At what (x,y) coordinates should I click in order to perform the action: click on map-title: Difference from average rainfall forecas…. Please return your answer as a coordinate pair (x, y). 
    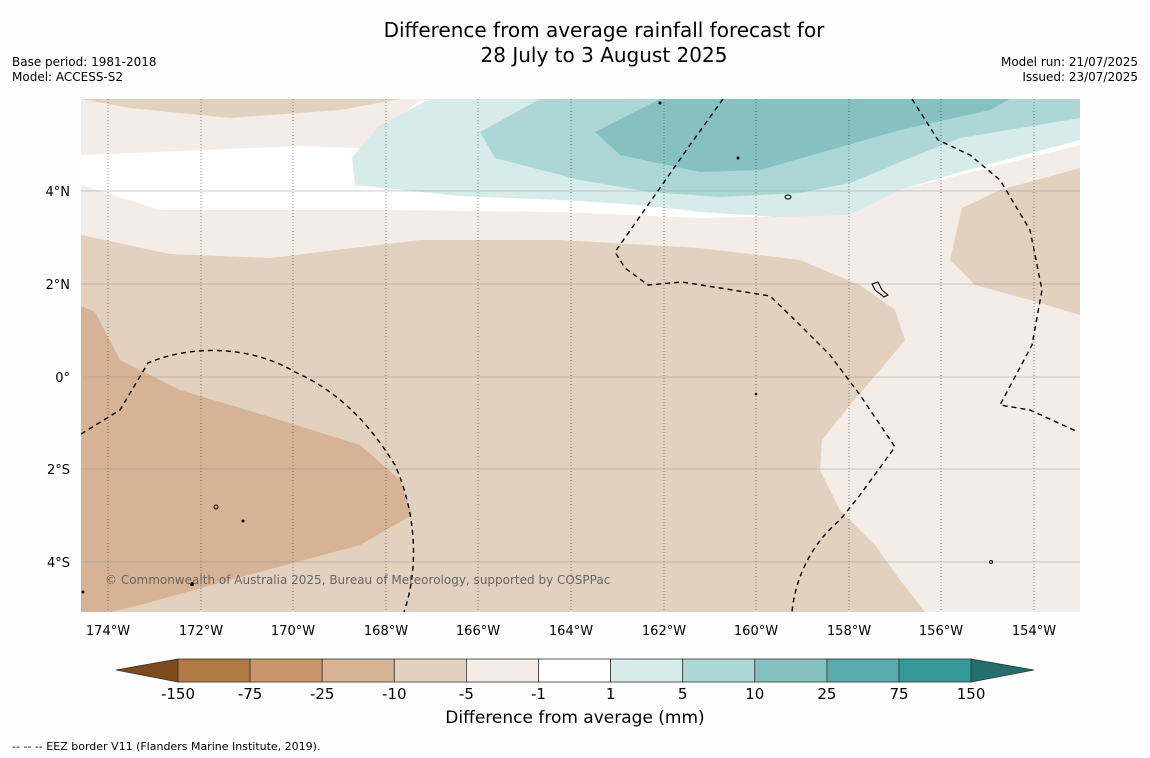
    Looking at the image, I should click on (575, 43).